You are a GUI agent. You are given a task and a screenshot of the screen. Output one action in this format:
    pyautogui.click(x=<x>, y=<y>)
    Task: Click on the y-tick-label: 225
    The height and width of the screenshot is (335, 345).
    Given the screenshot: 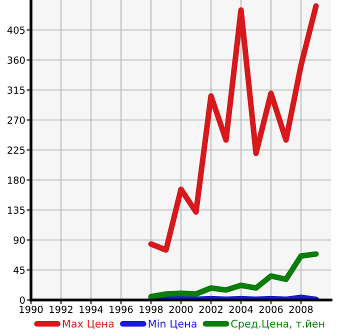 What is the action you would take?
    pyautogui.click(x=16, y=150)
    